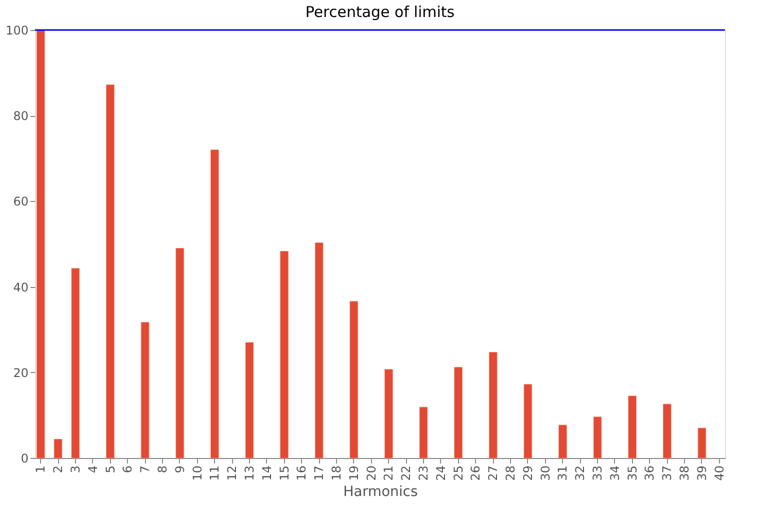  Describe the element at coordinates (162, 470) in the screenshot. I see `x-tick-label: 8` at that location.